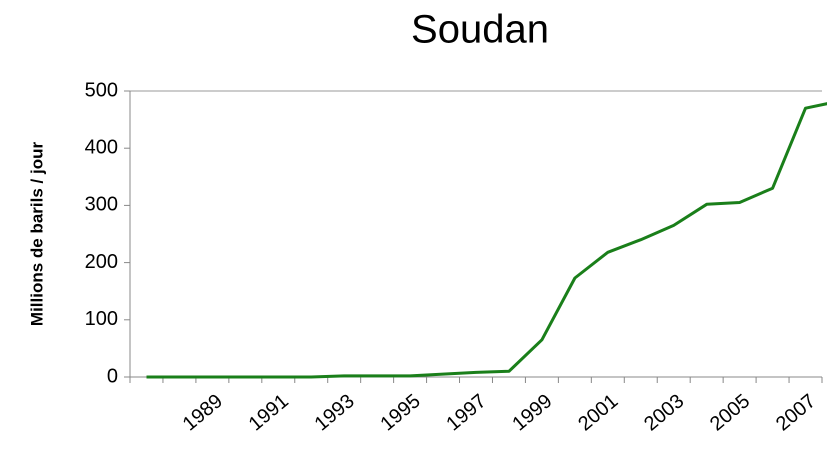 The image size is (827, 466). I want to click on y-tick-label: 0, so click(112, 376).